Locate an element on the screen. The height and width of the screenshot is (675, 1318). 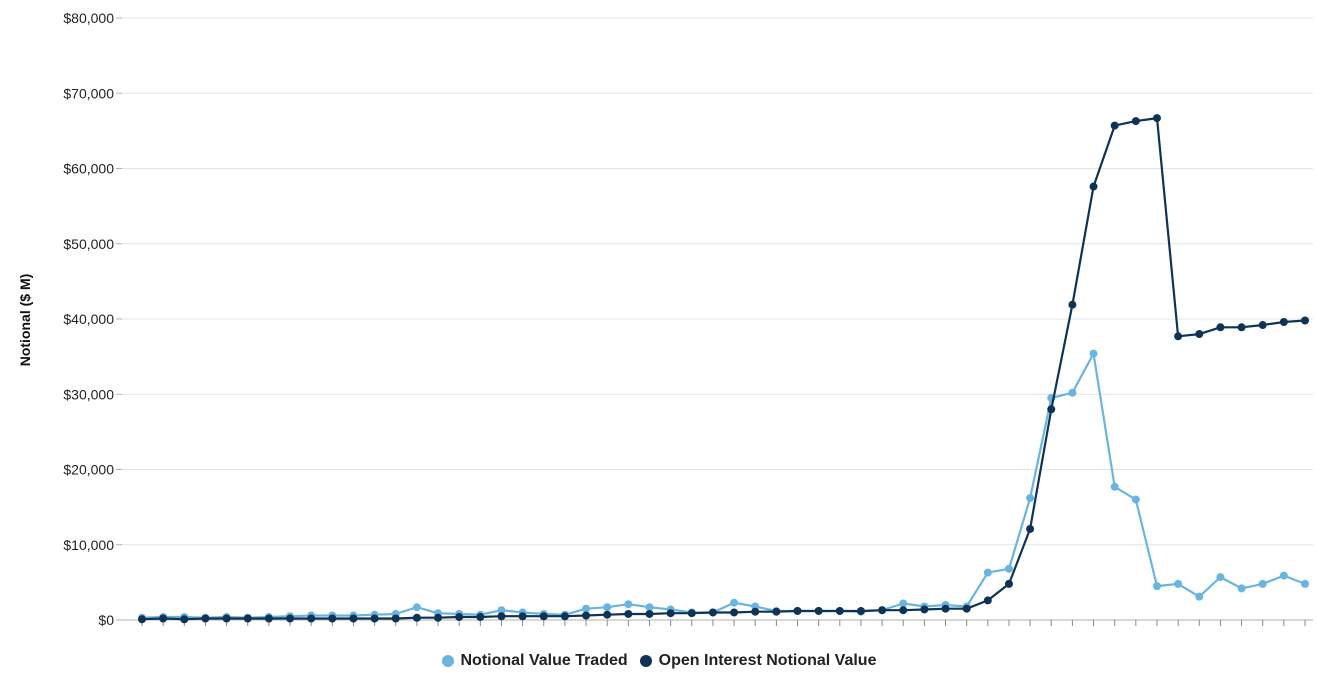
y-tick-label: $40,000 is located at coordinates (88, 319).